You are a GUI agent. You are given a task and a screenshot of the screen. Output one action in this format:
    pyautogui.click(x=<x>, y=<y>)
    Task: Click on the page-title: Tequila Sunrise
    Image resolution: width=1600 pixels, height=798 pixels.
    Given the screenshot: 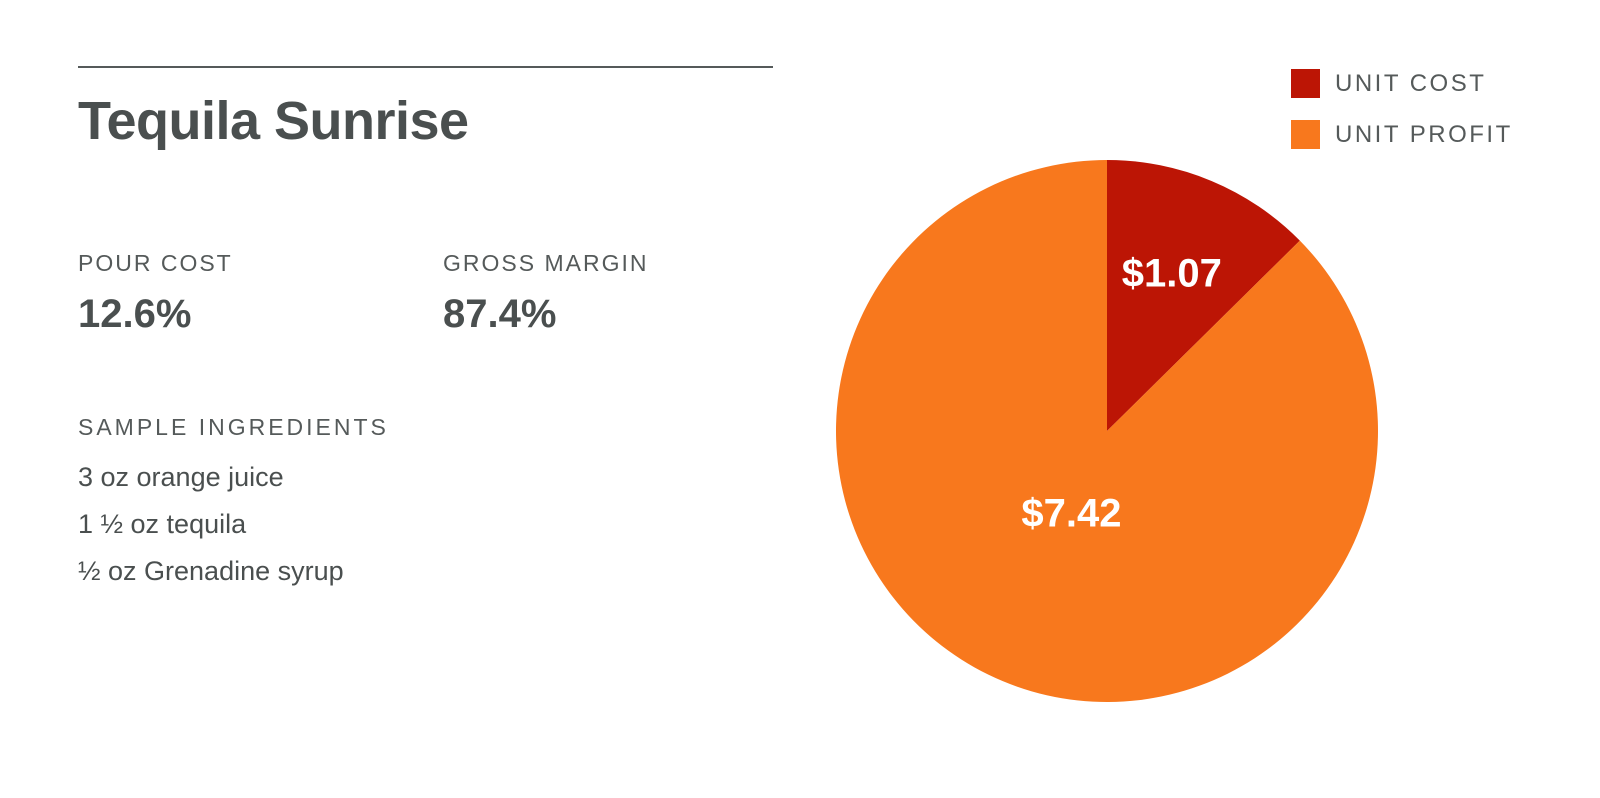 What is the action you would take?
    pyautogui.click(x=273, y=121)
    